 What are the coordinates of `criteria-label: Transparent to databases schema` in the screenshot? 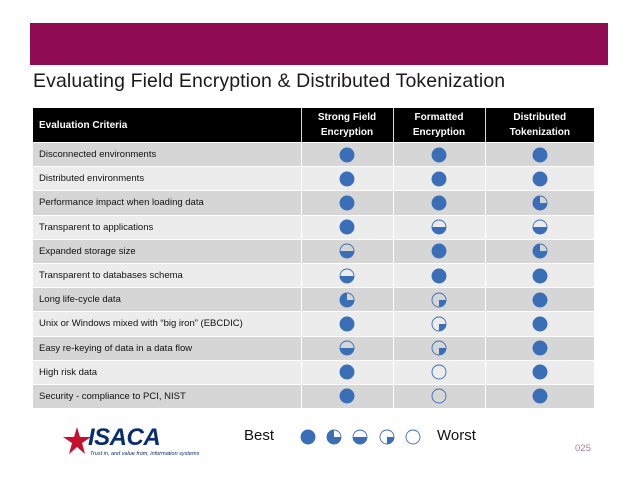 It's located at (167, 275).